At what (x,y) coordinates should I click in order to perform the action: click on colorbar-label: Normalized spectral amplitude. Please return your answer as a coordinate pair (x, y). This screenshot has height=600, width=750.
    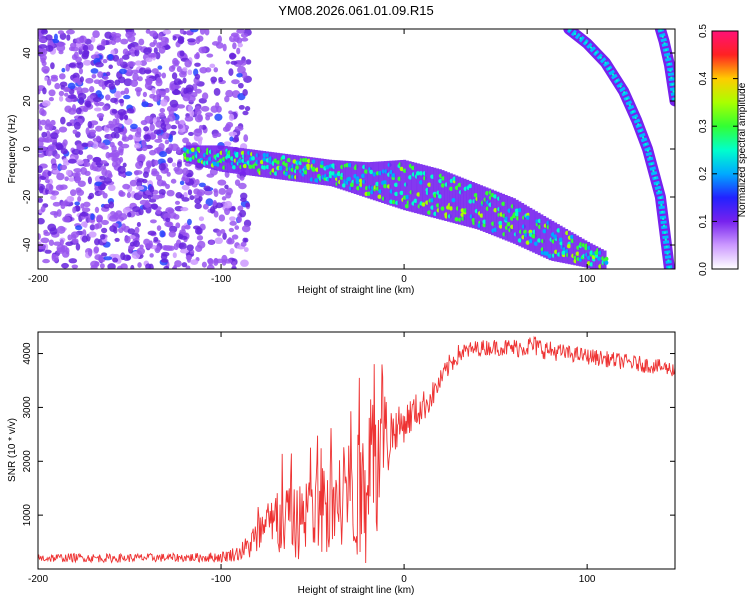
    Looking at the image, I should click on (742, 149).